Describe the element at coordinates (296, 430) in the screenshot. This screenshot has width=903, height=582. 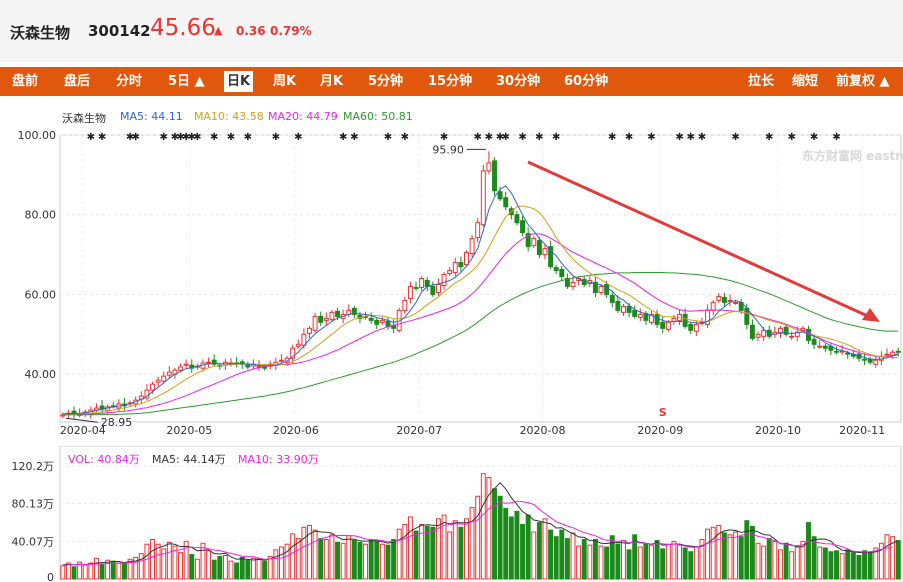
I see `x-tick-label: 2020-06` at that location.